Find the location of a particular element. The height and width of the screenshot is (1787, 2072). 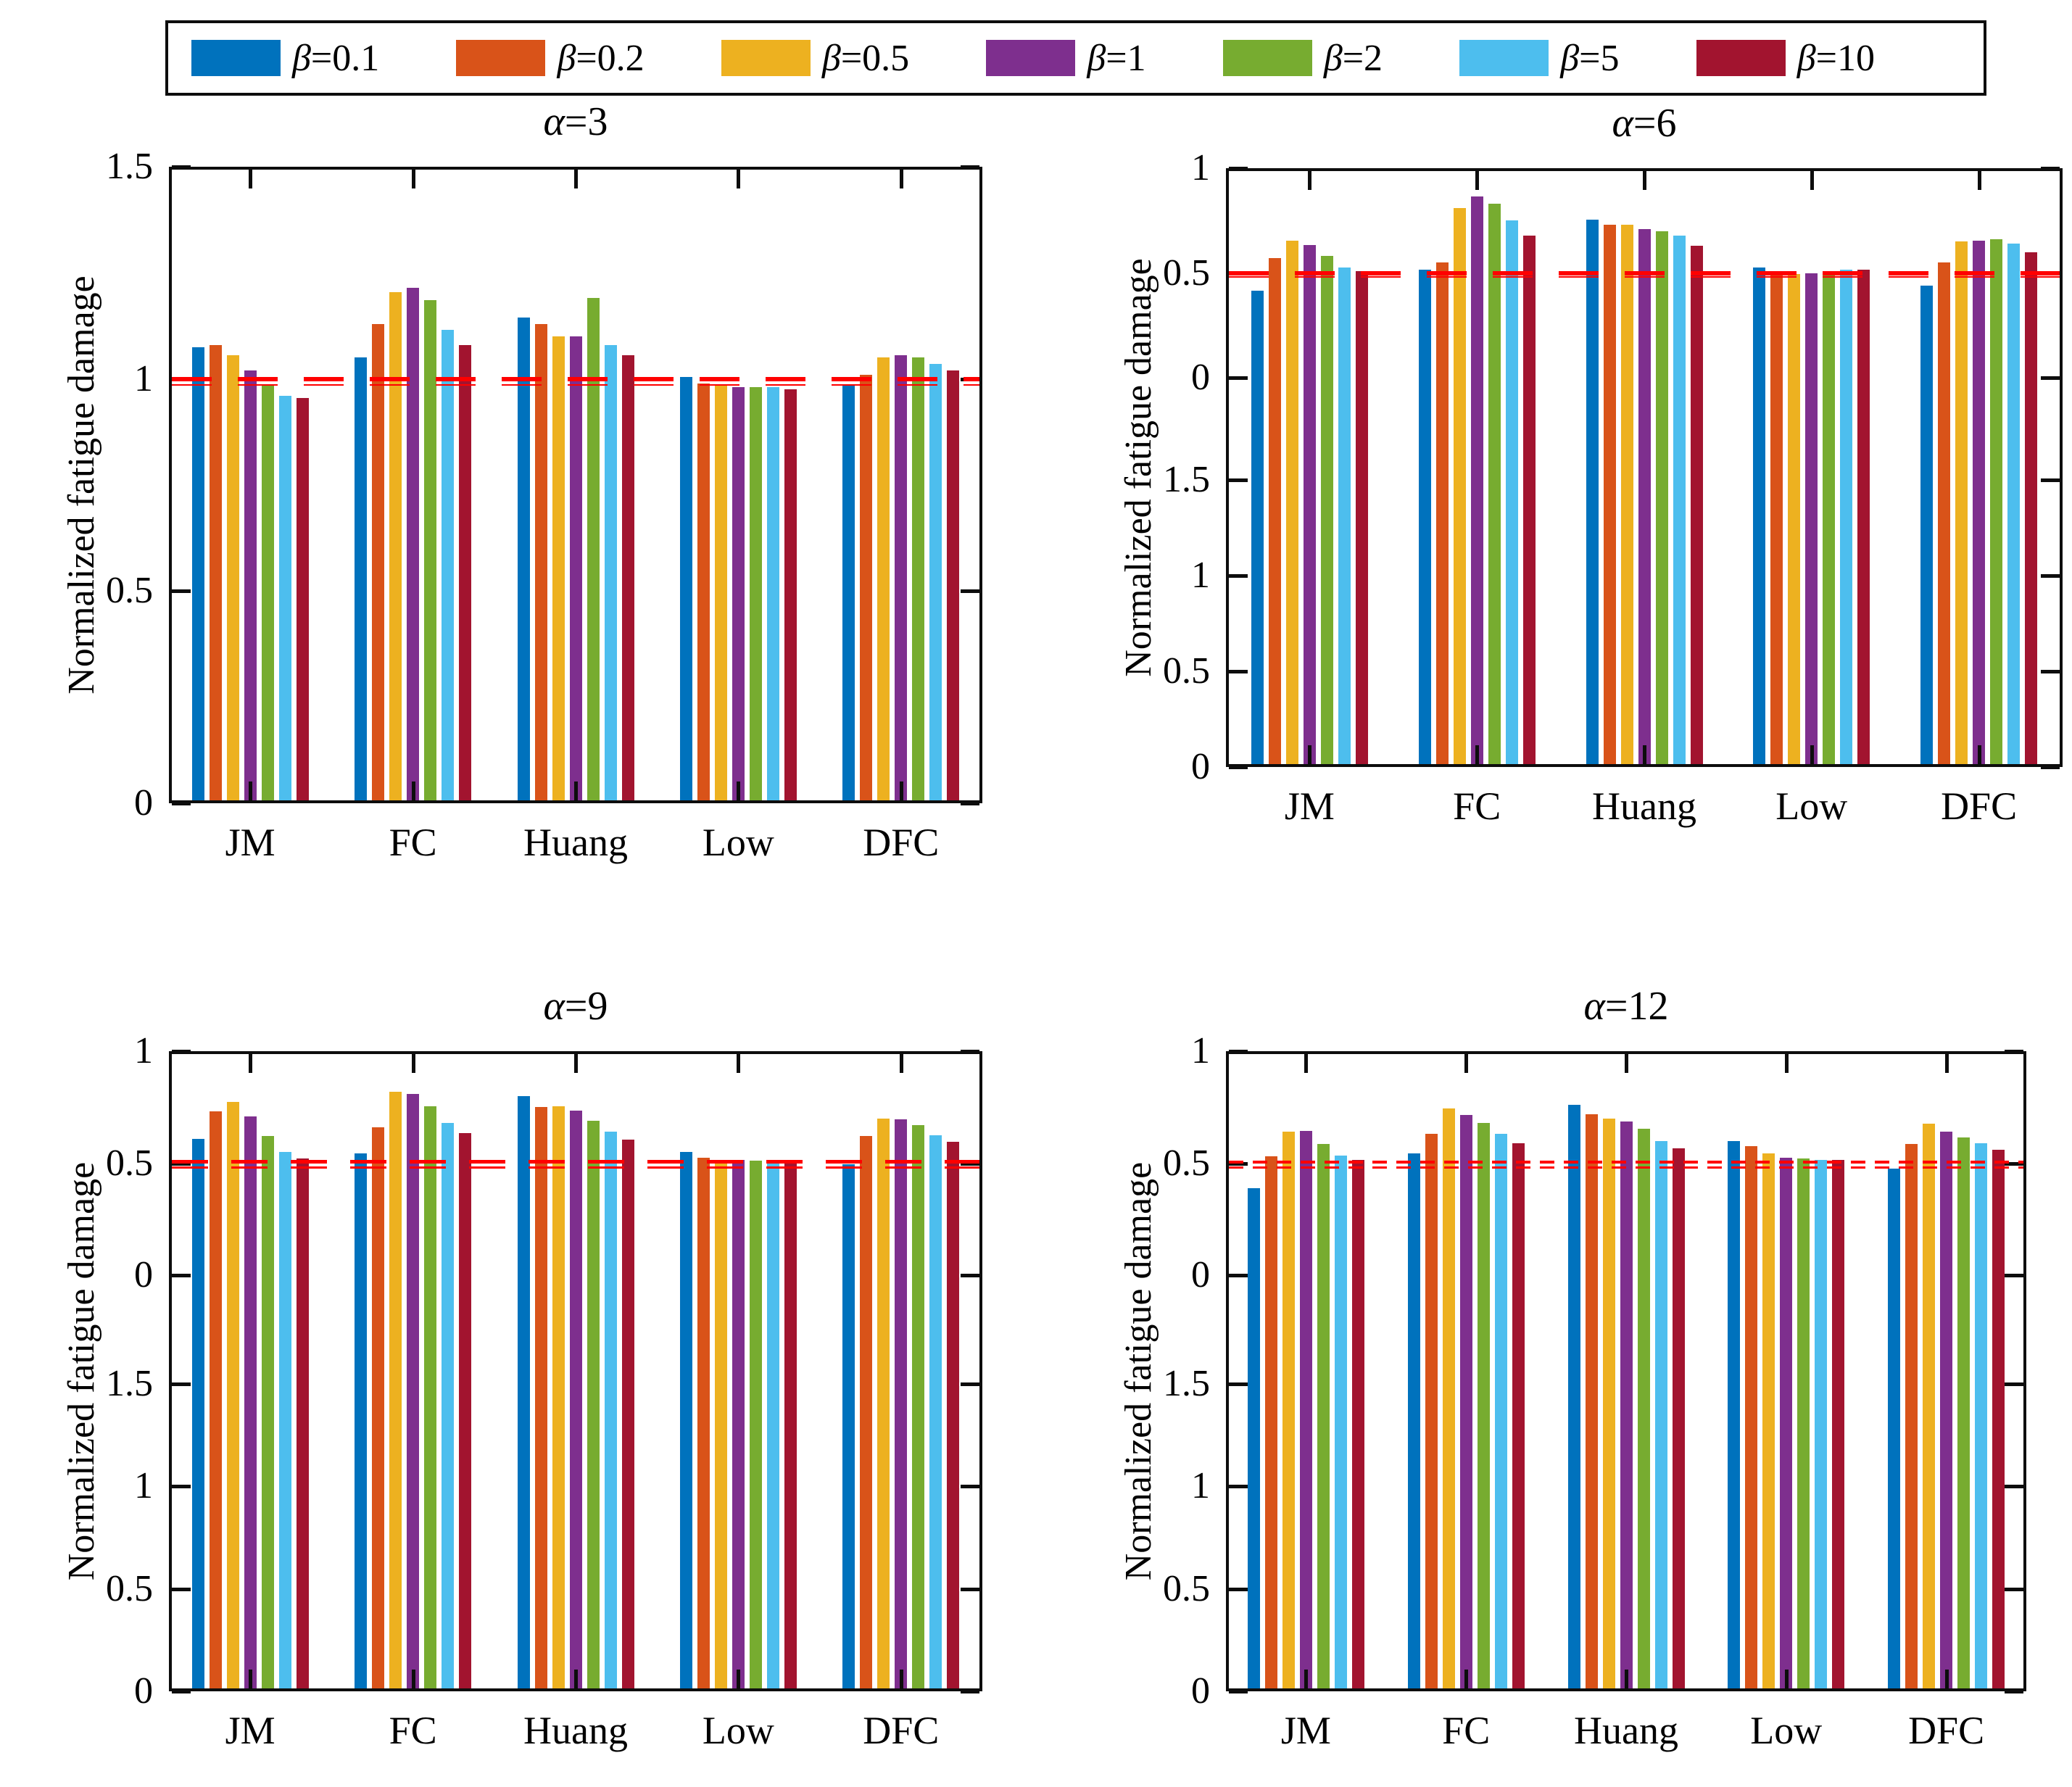

panel-title-alpha-3: α=3 is located at coordinates (575, 122).